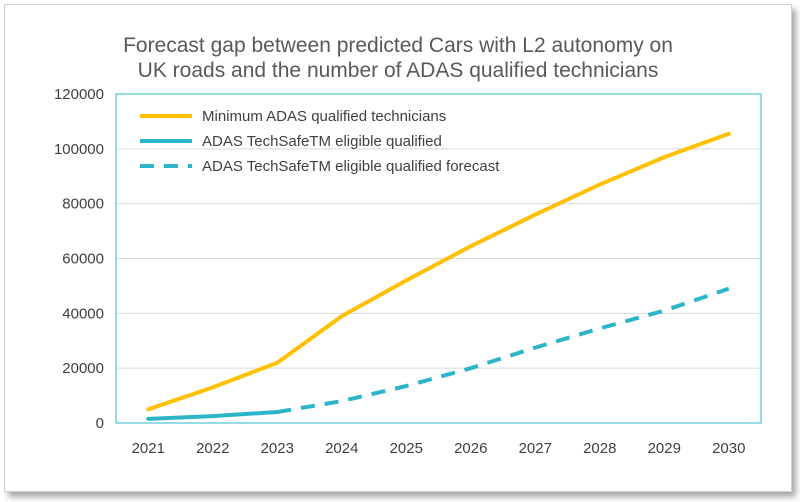 The image size is (800, 502). I want to click on x-tick-label: 2025, so click(406, 448).